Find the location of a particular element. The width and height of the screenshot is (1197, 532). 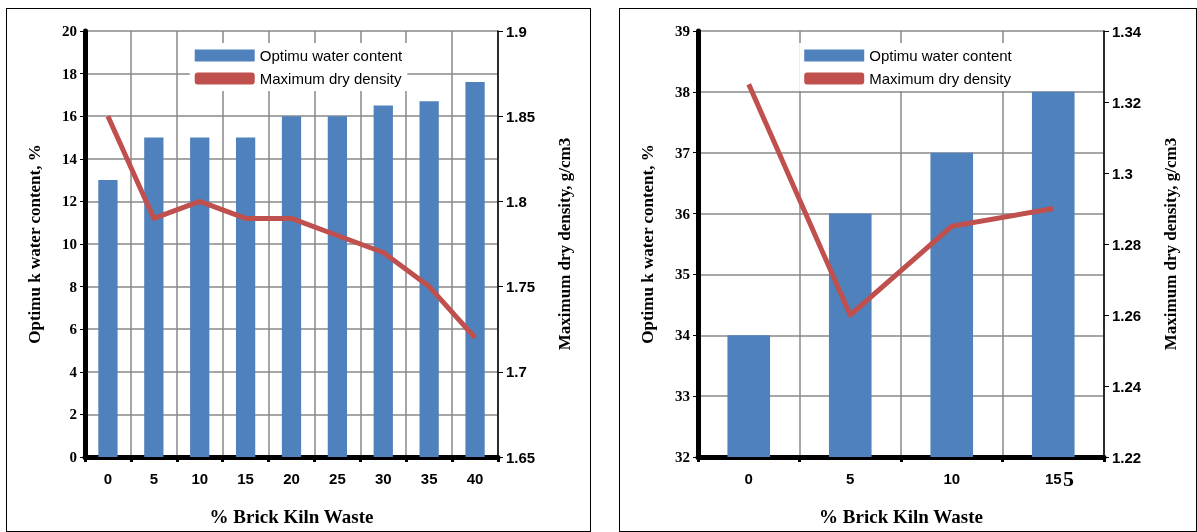

y-tick-label: 16 is located at coordinates (70, 116).